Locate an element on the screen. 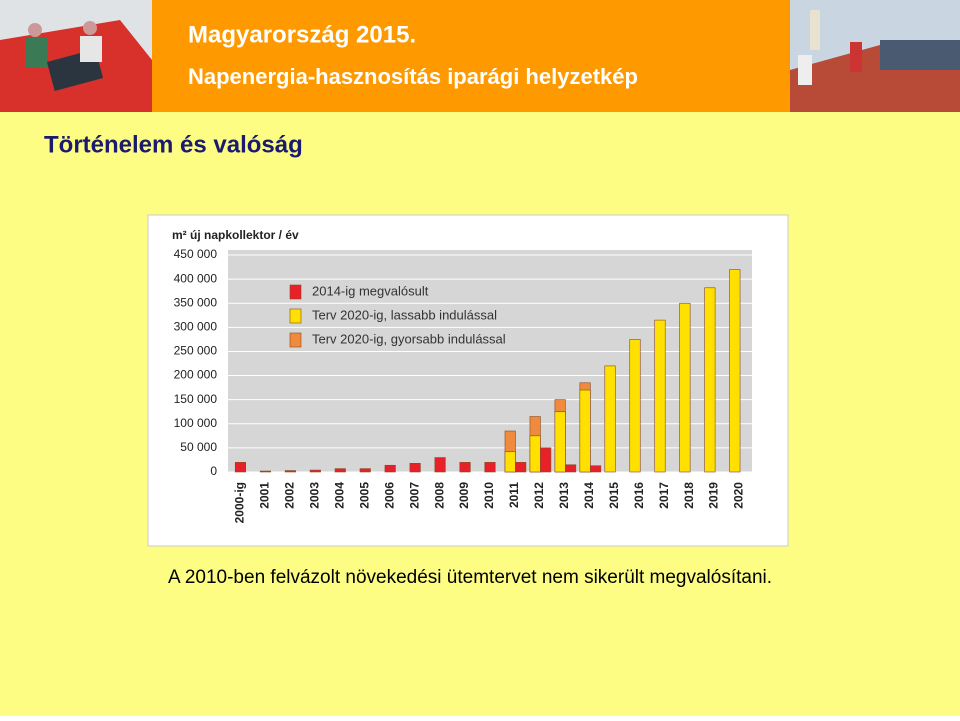 This screenshot has width=960, height=721. x-tick-label: 2010 is located at coordinates (489, 495).